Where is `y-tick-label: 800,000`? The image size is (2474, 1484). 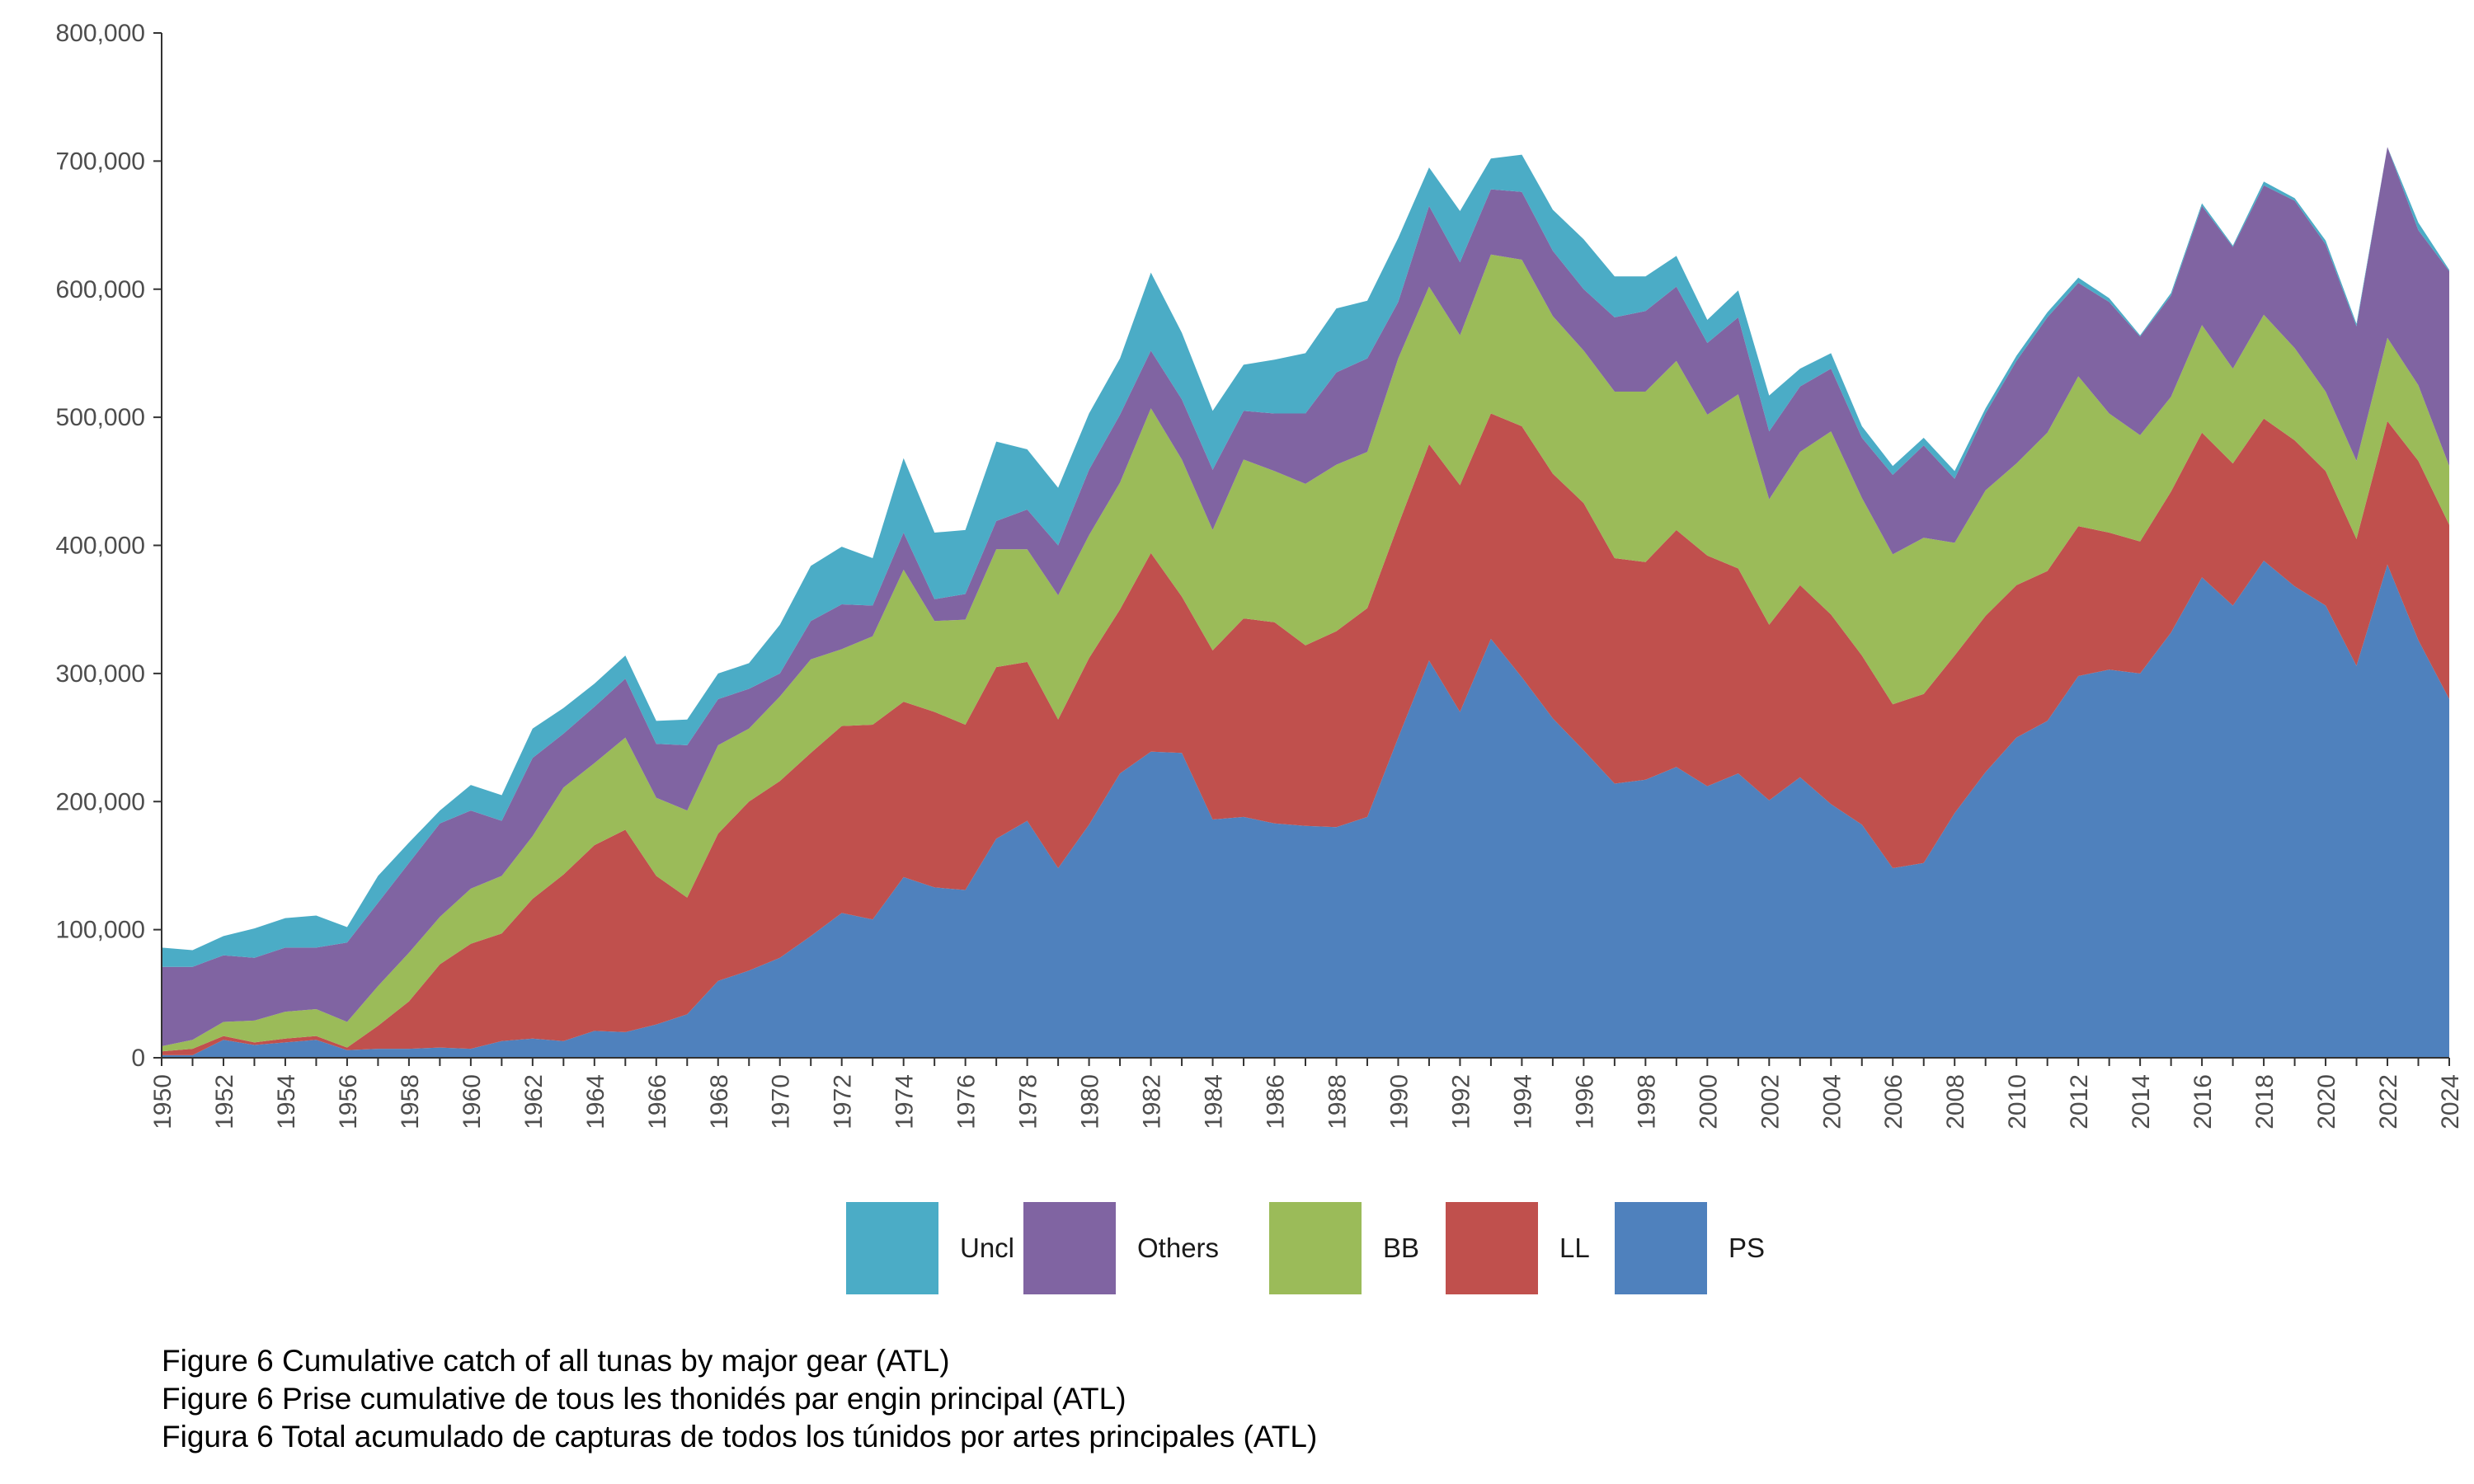 y-tick-label: 800,000 is located at coordinates (100, 33).